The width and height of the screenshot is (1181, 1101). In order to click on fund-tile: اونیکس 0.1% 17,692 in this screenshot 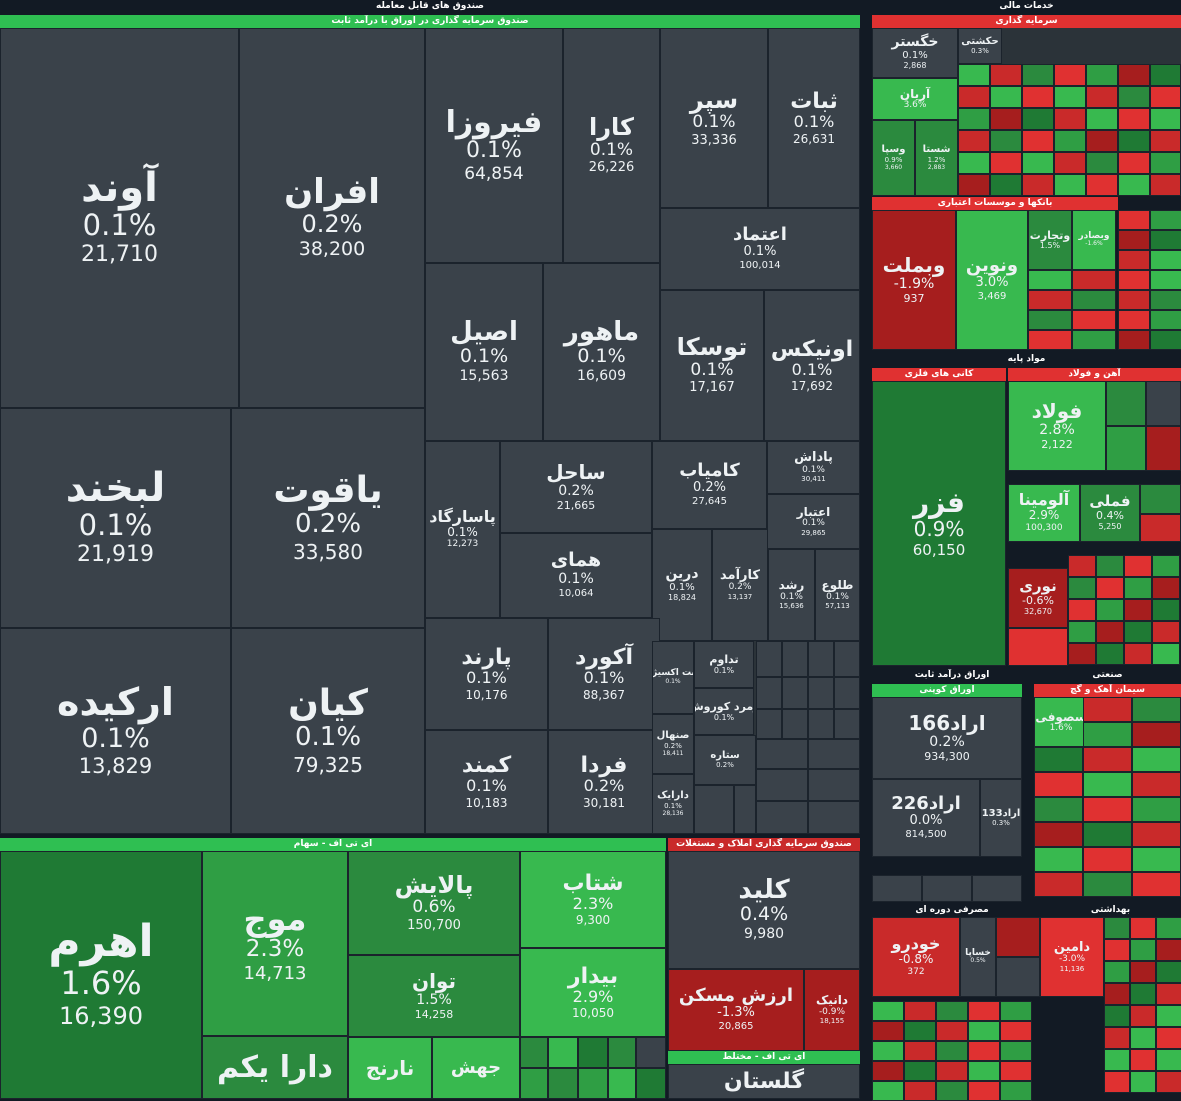, I will do `click(812, 365)`.